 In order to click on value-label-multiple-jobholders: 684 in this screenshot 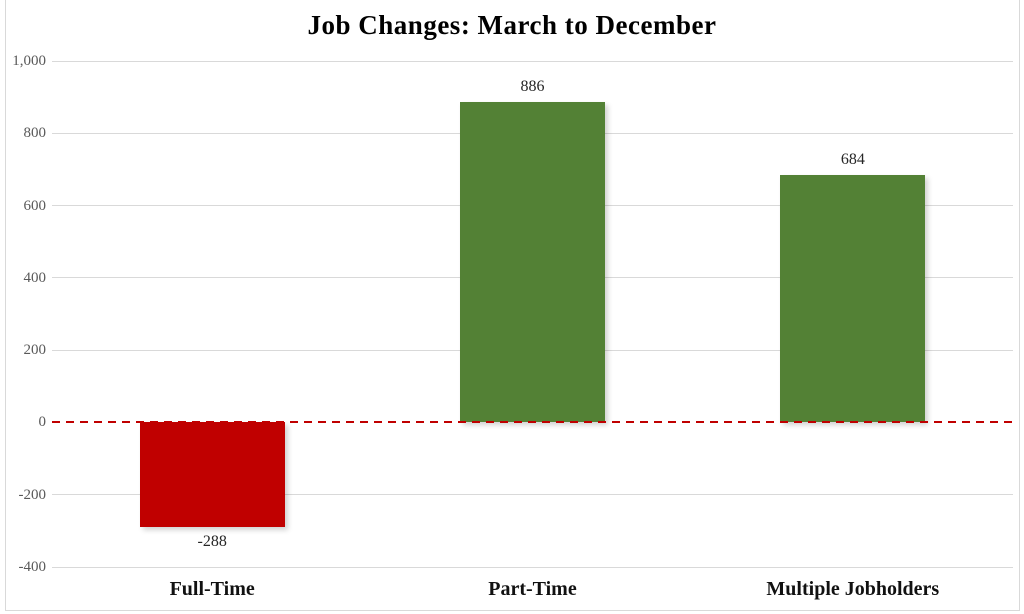, I will do `click(852, 160)`.